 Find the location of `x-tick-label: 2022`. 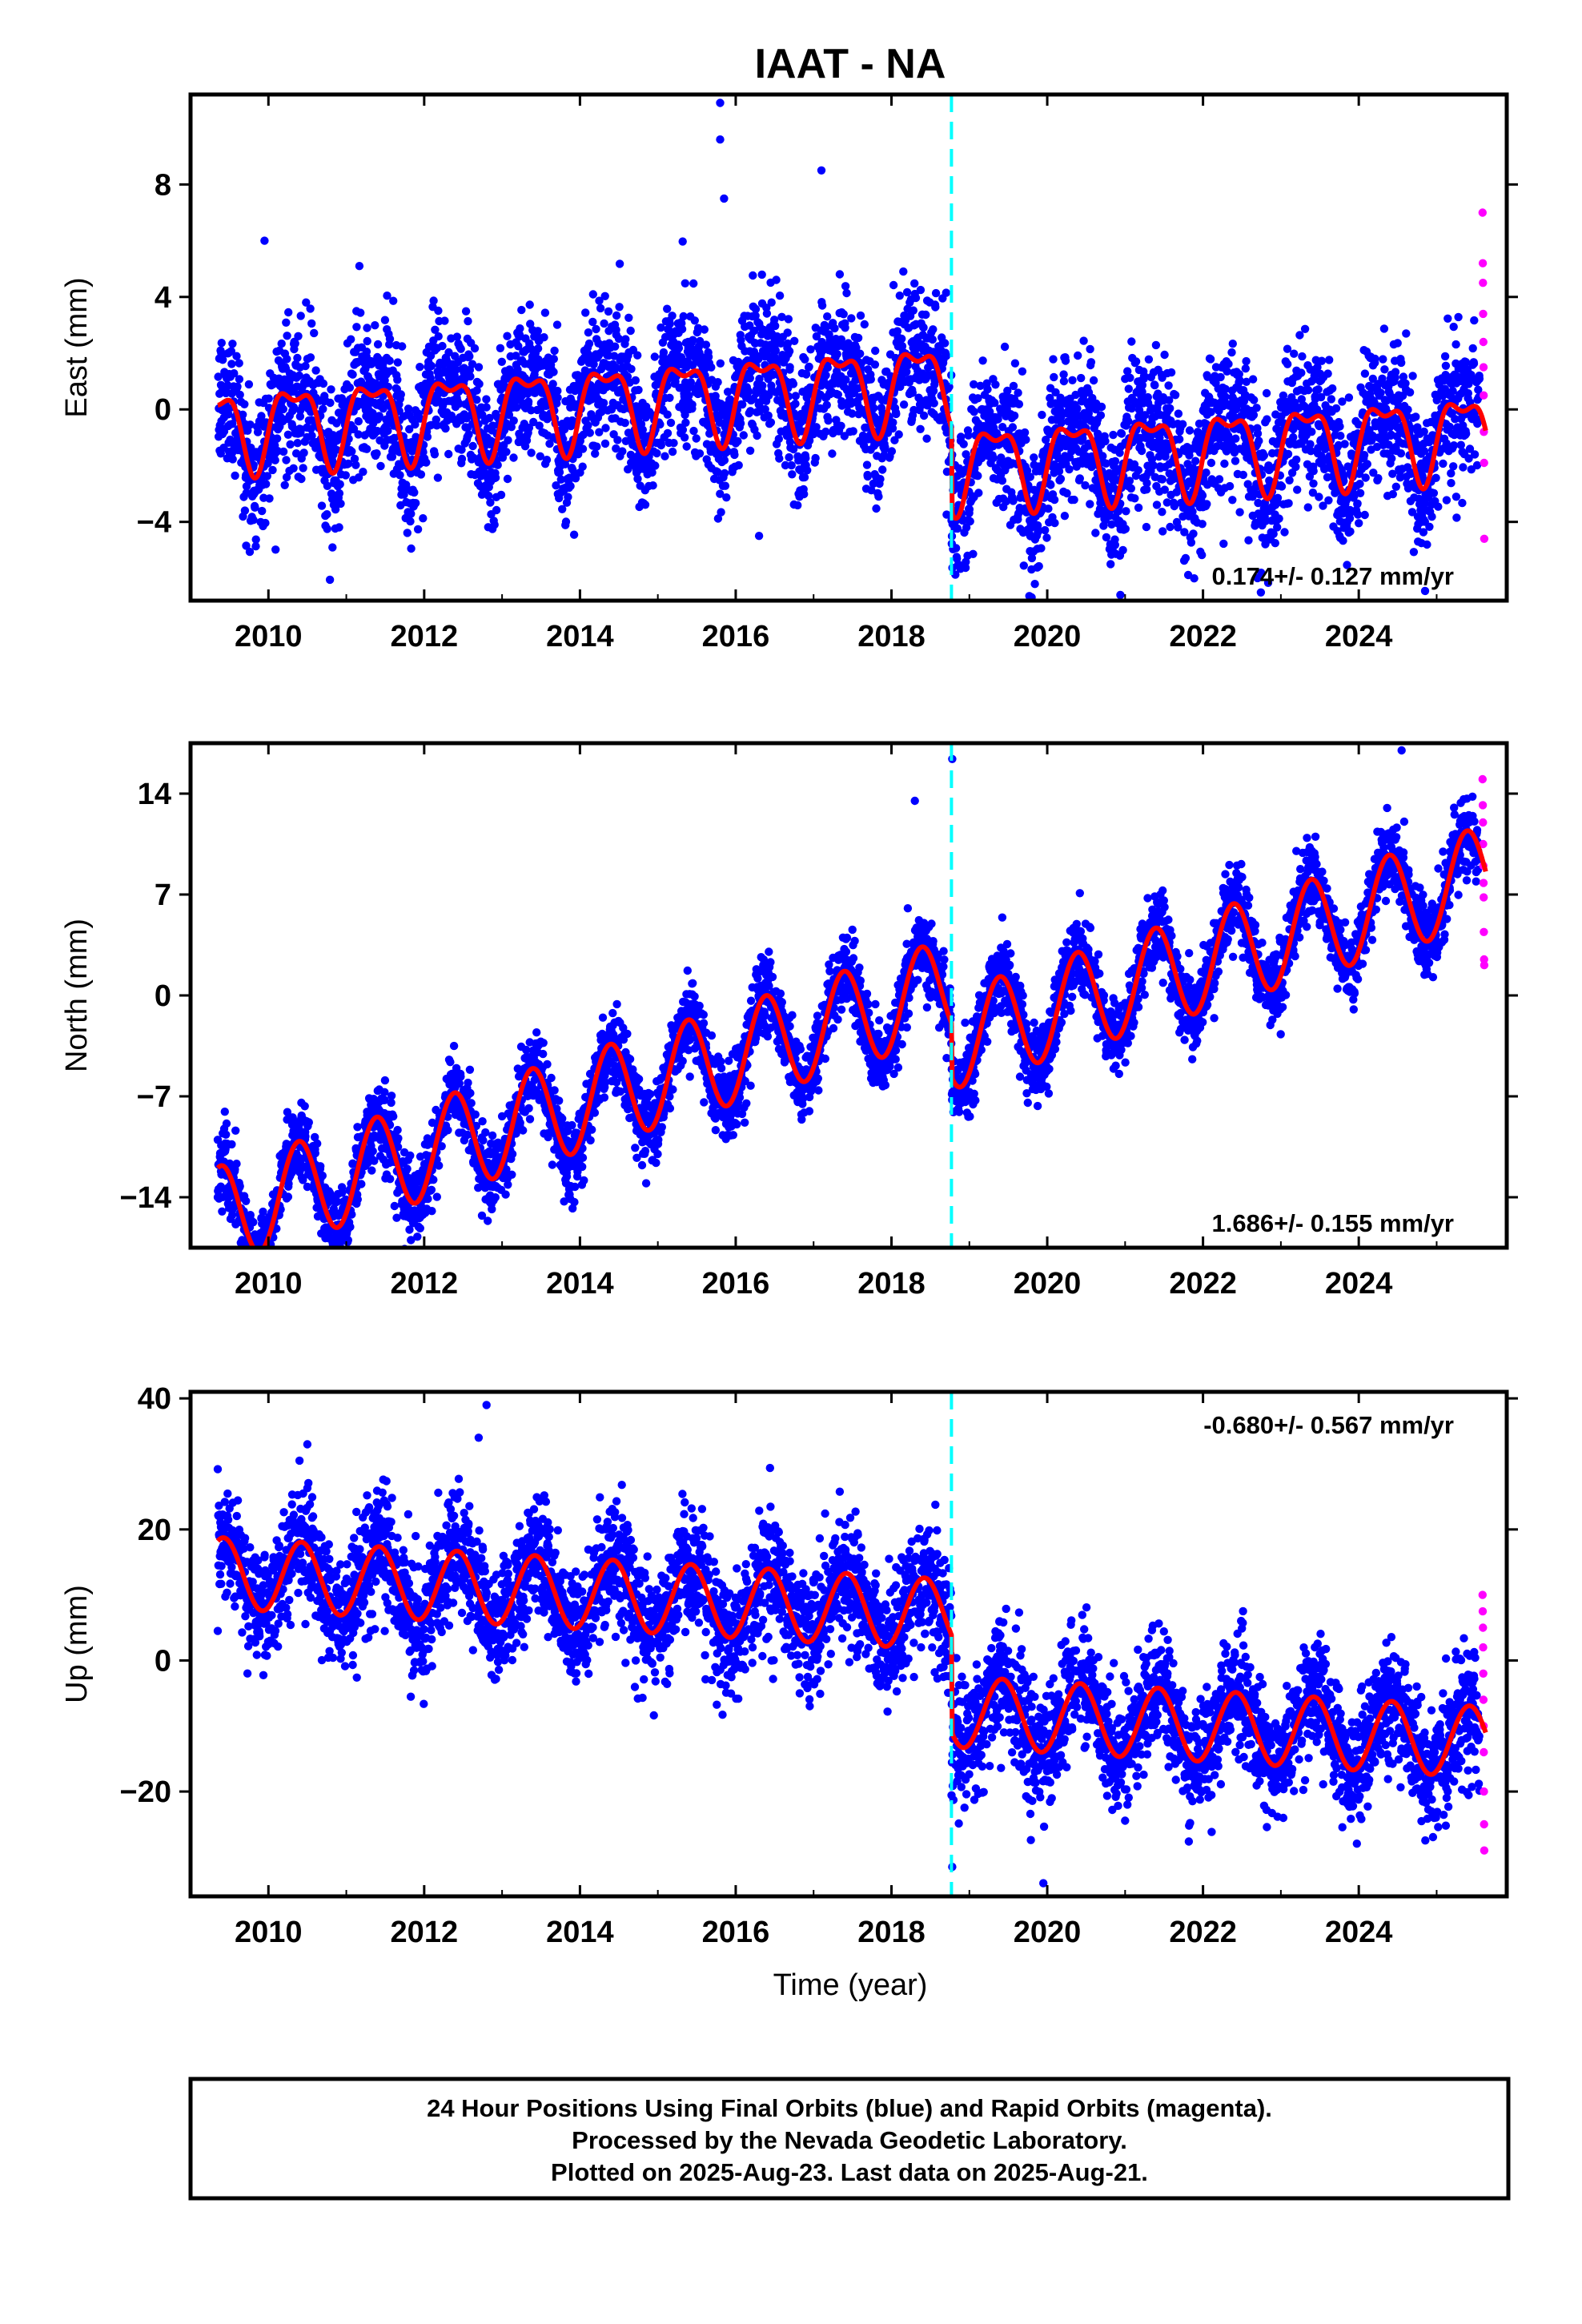

x-tick-label: 2022 is located at coordinates (1203, 636).